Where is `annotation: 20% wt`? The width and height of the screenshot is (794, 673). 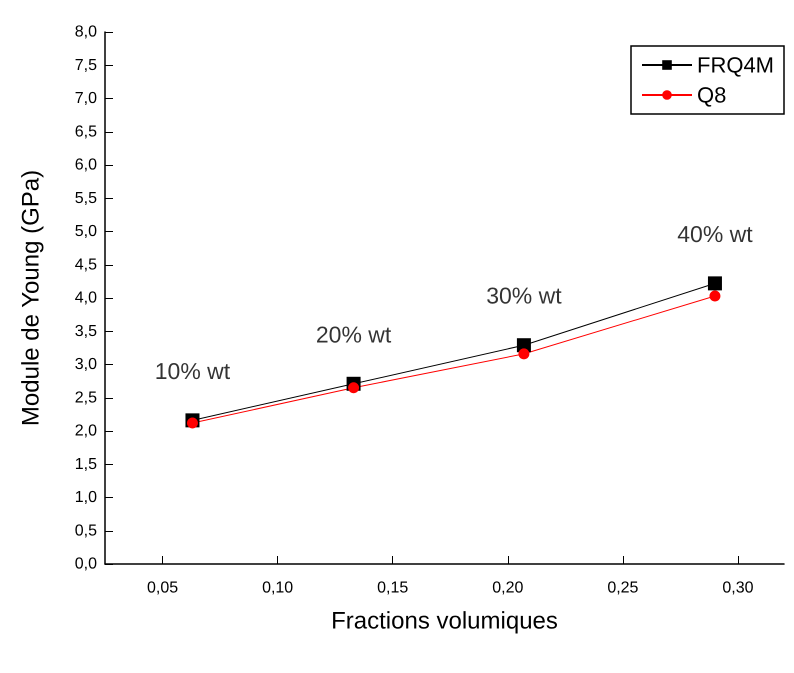
annotation: 20% wt is located at coordinates (354, 334).